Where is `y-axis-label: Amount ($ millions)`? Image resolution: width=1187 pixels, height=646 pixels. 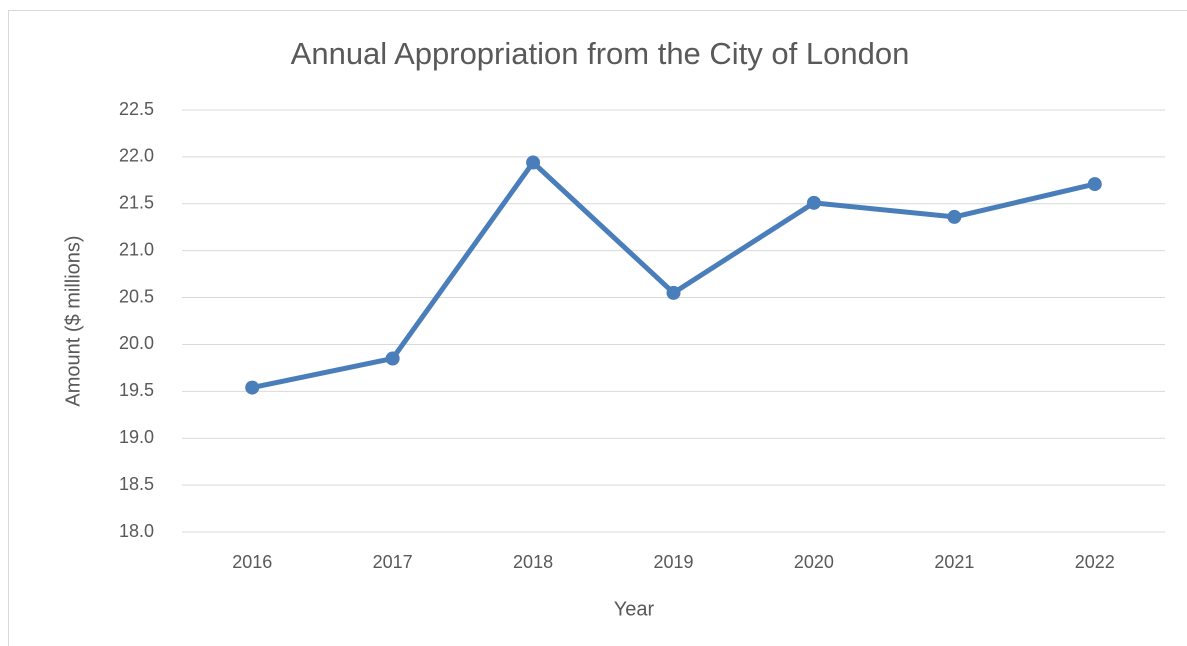
y-axis-label: Amount ($ millions) is located at coordinates (73, 320).